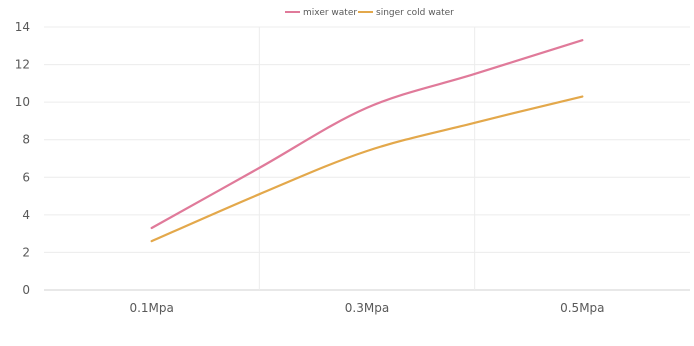 The width and height of the screenshot is (694, 346). What do you see at coordinates (330, 13) in the screenshot?
I see `legend-label-0: mixer water` at bounding box center [330, 13].